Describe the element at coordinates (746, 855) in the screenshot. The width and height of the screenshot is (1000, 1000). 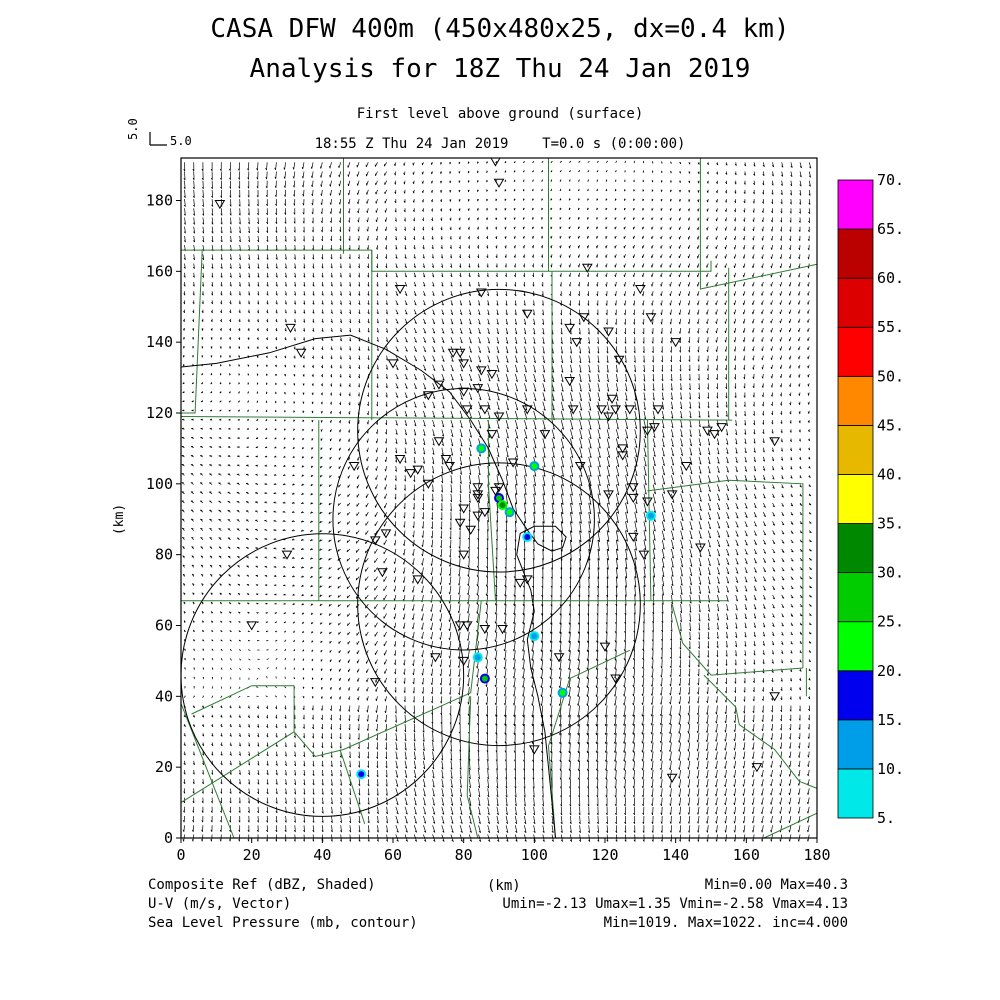
I see `x-tick-label: 160` at that location.